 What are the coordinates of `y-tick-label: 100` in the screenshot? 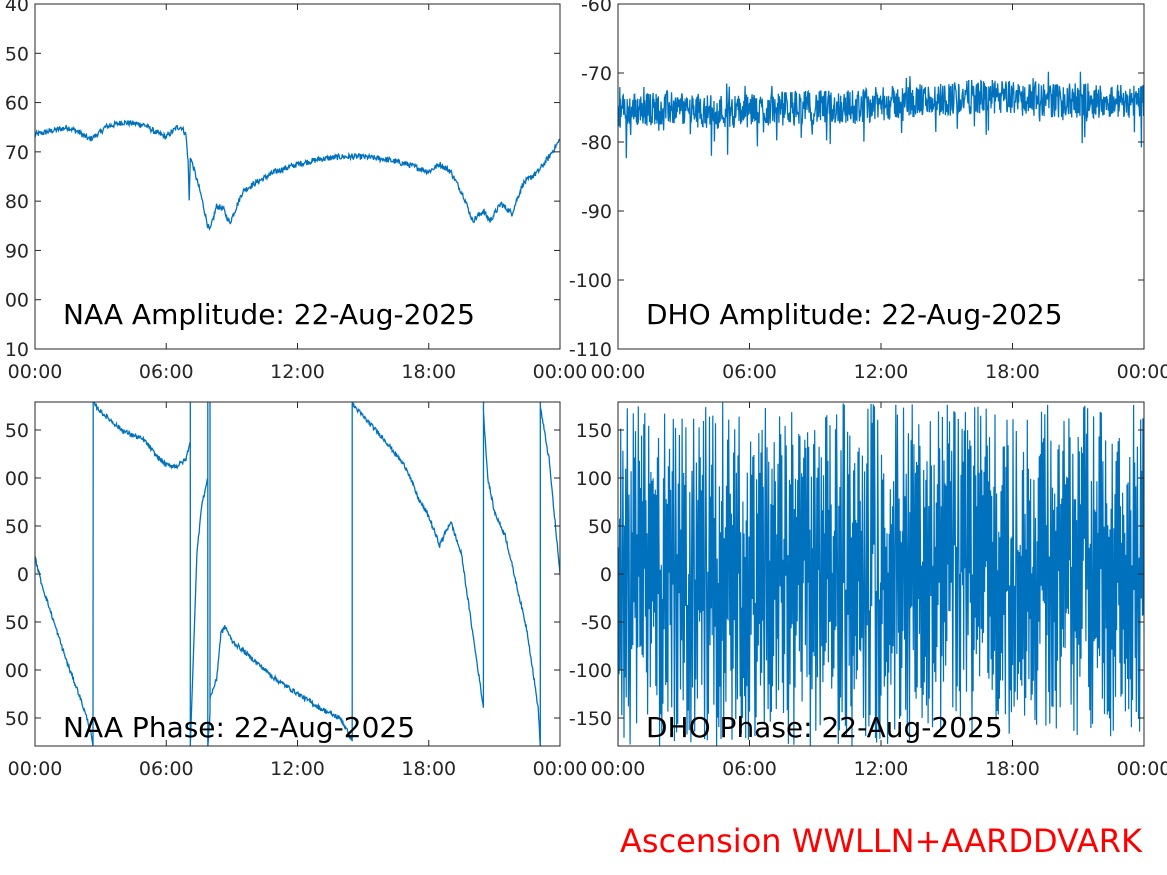 It's located at (594, 479).